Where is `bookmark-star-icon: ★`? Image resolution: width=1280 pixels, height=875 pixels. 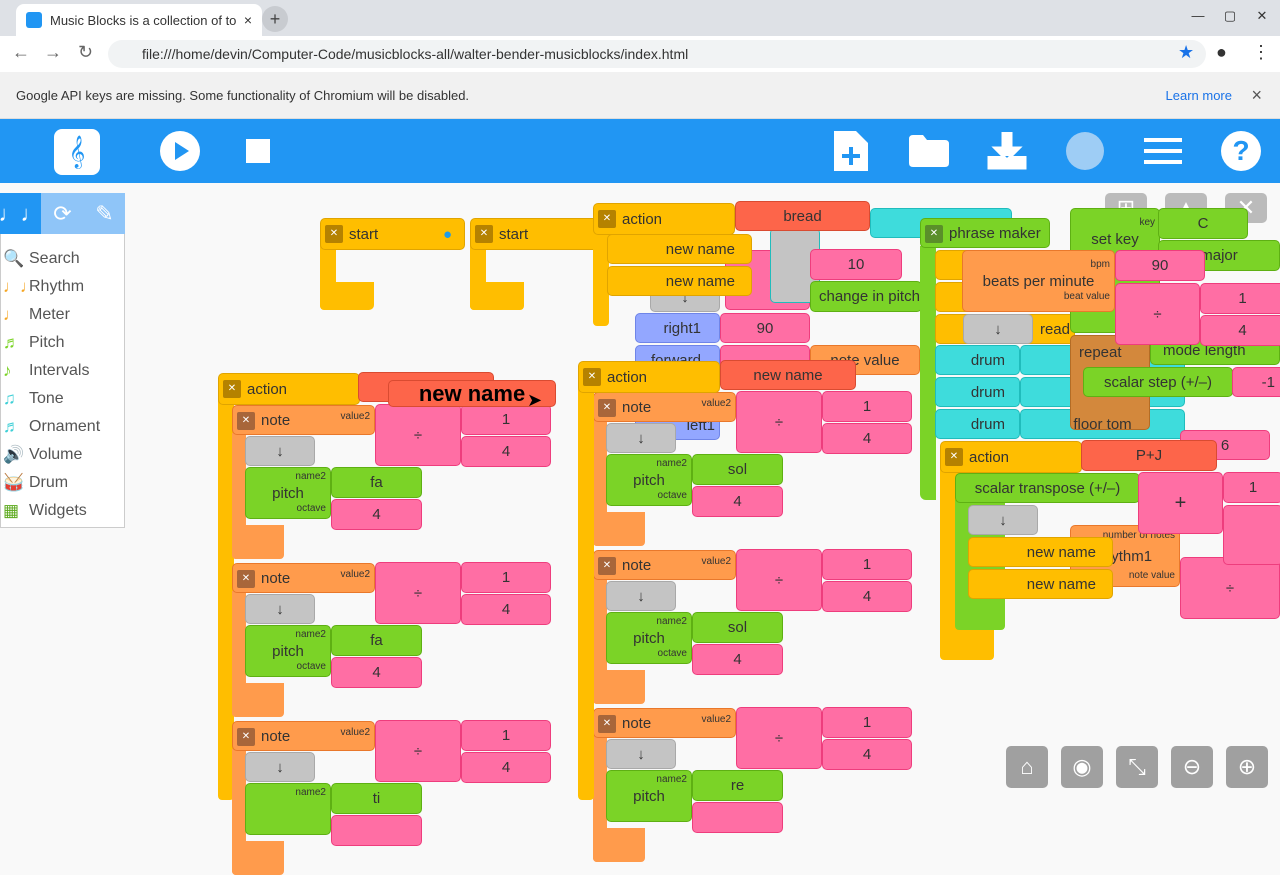 bookmark-star-icon: ★ is located at coordinates (1186, 52).